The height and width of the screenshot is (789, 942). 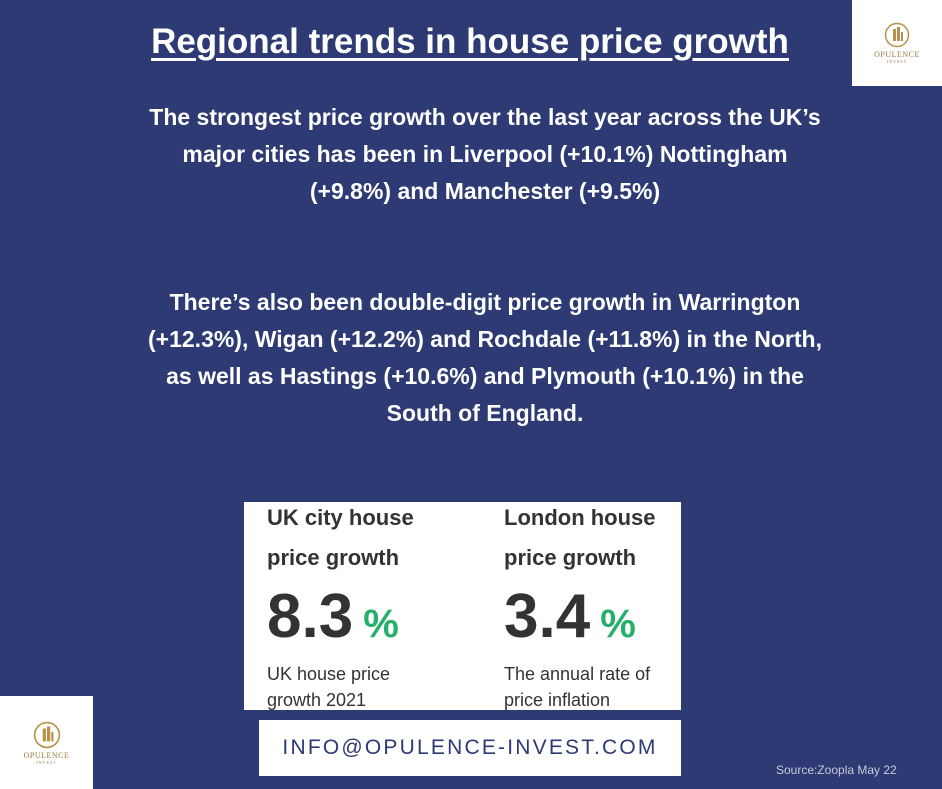 I want to click on stat-value-row: 8.3%, so click(x=372, y=620).